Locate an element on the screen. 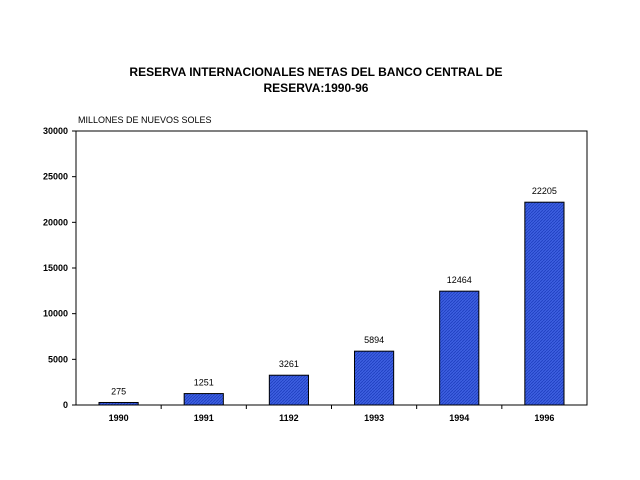  y-axis: 0 5000 10000 15000 20000 25000 30000 is located at coordinates (59, 268).